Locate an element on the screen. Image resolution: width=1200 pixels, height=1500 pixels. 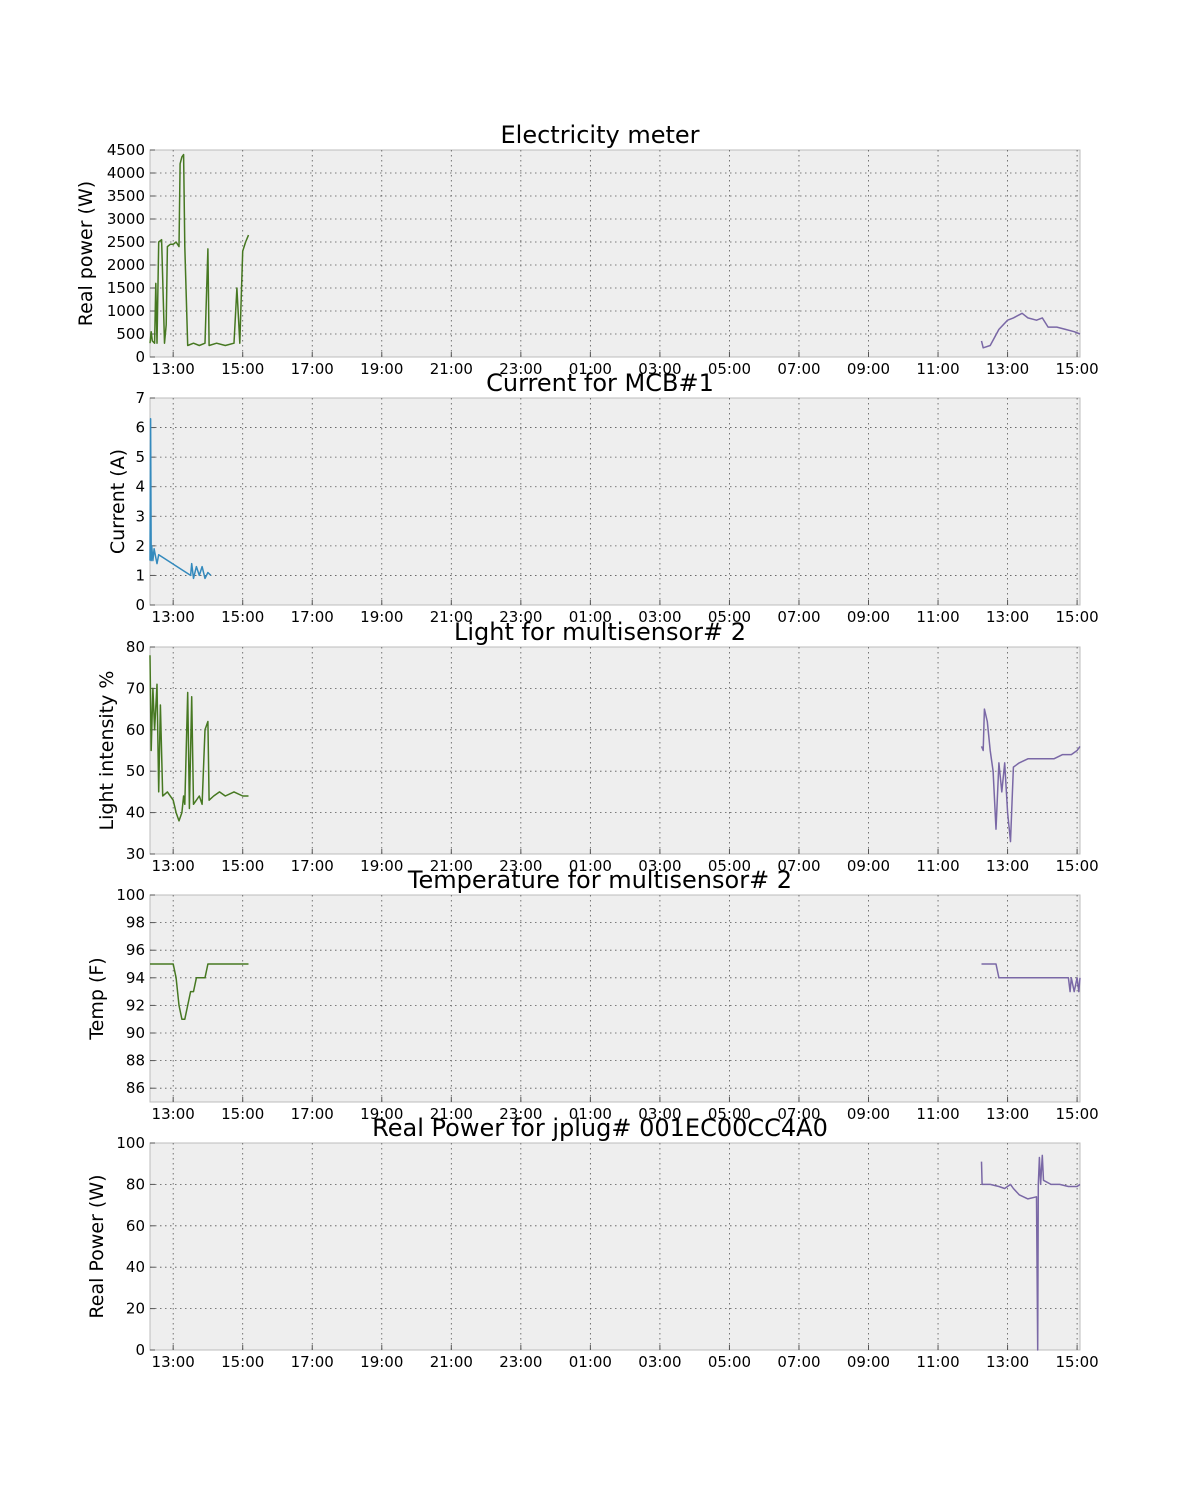
y-tick-label: 96 is located at coordinates (135, 950).